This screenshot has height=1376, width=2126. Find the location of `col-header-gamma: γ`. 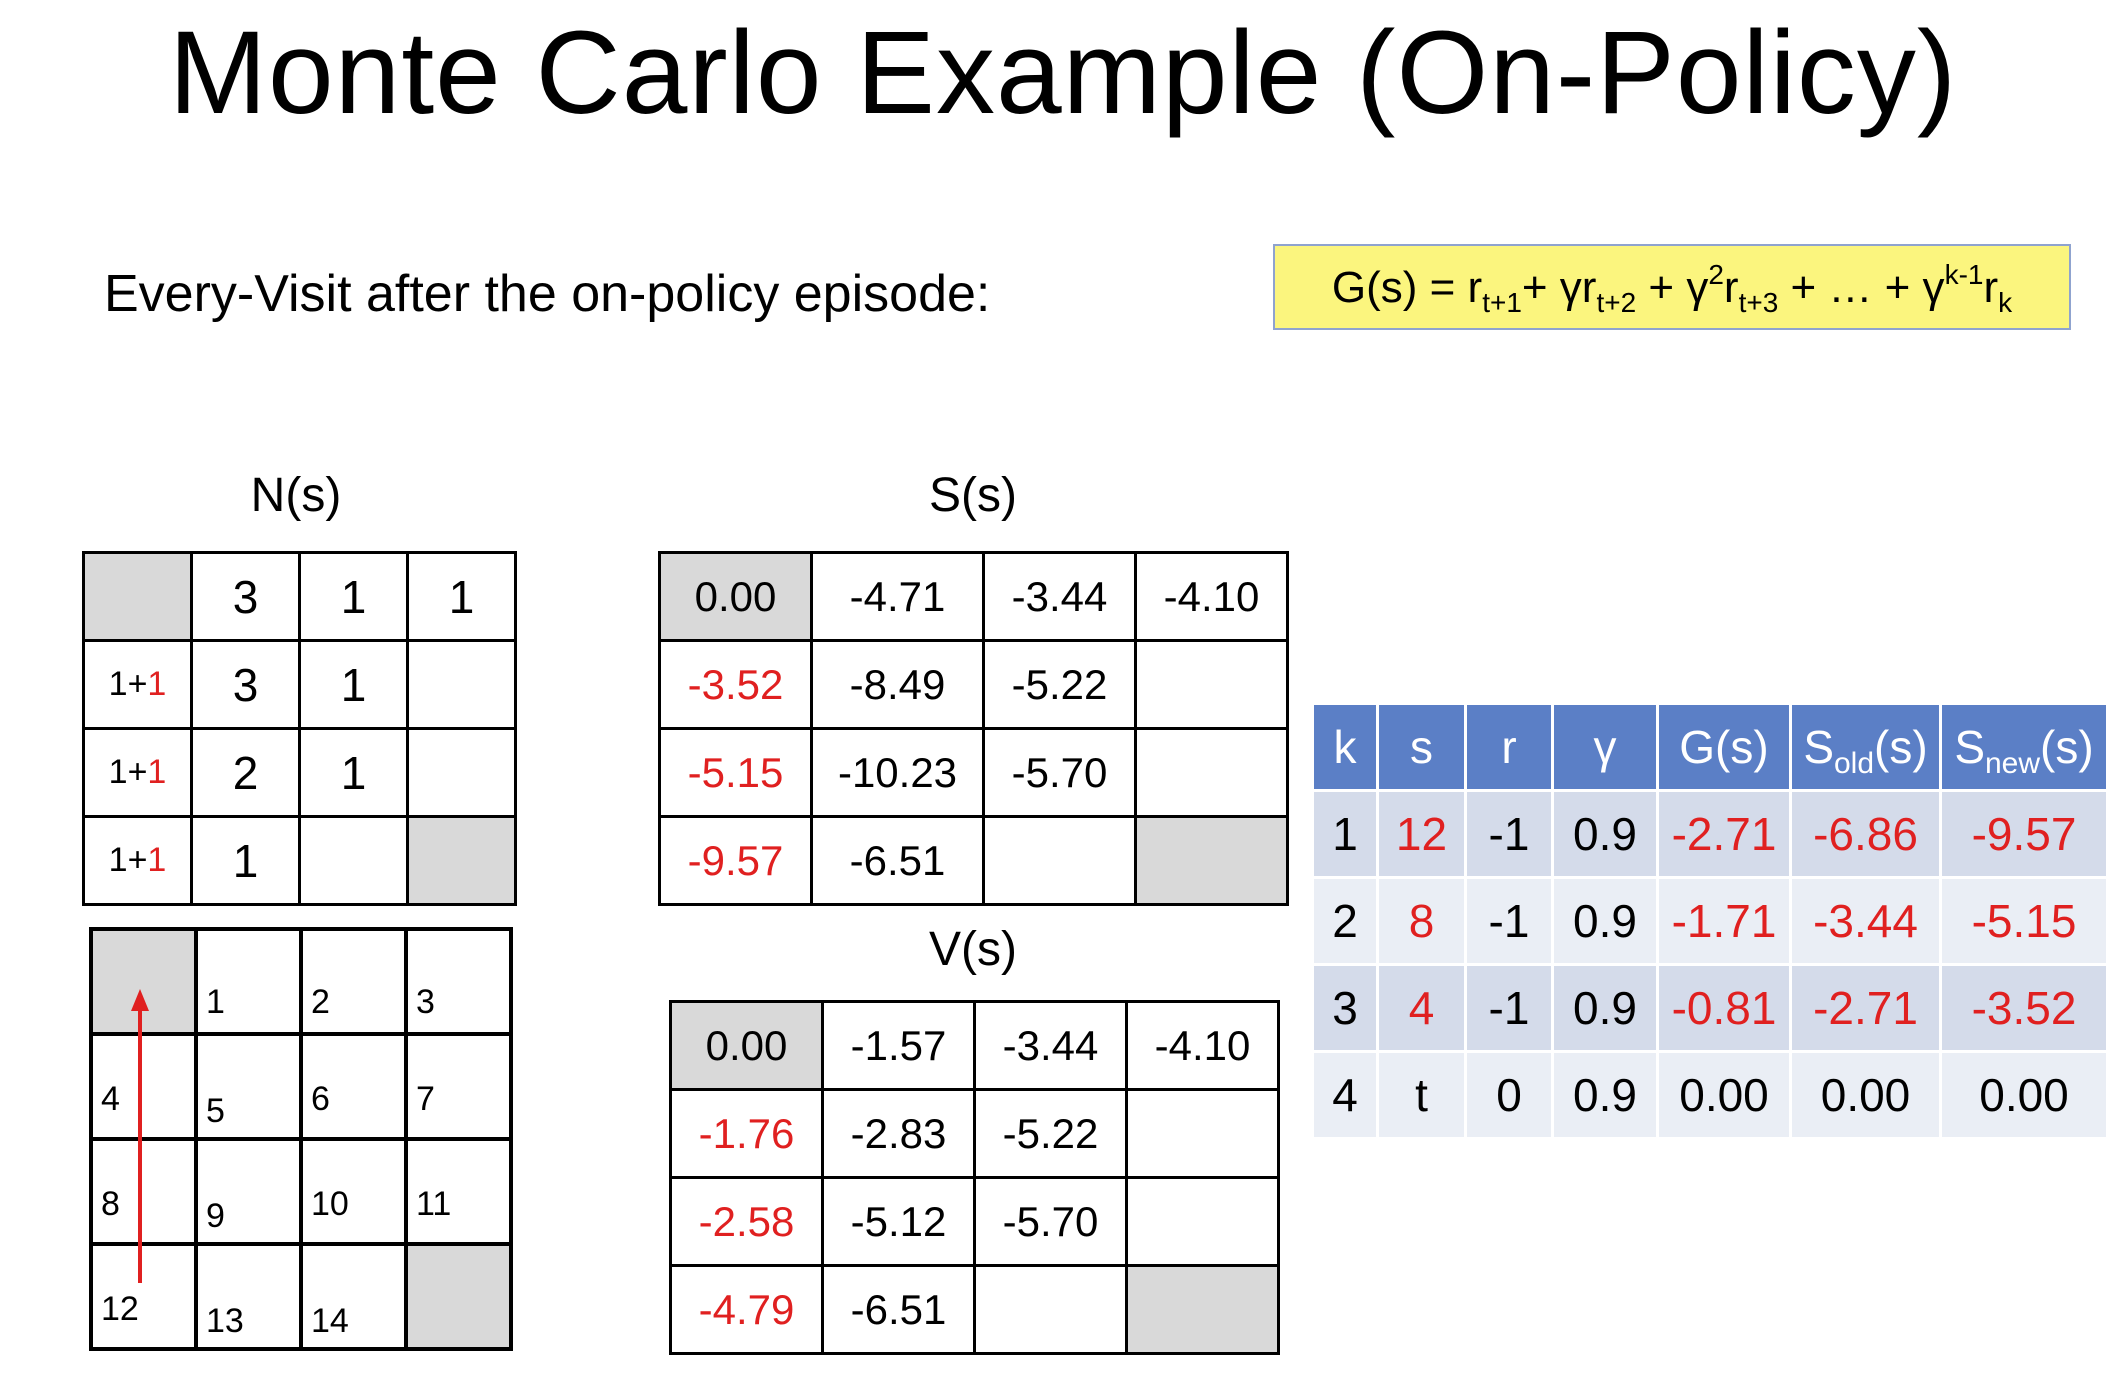

col-header-gamma: γ is located at coordinates (1605, 747).